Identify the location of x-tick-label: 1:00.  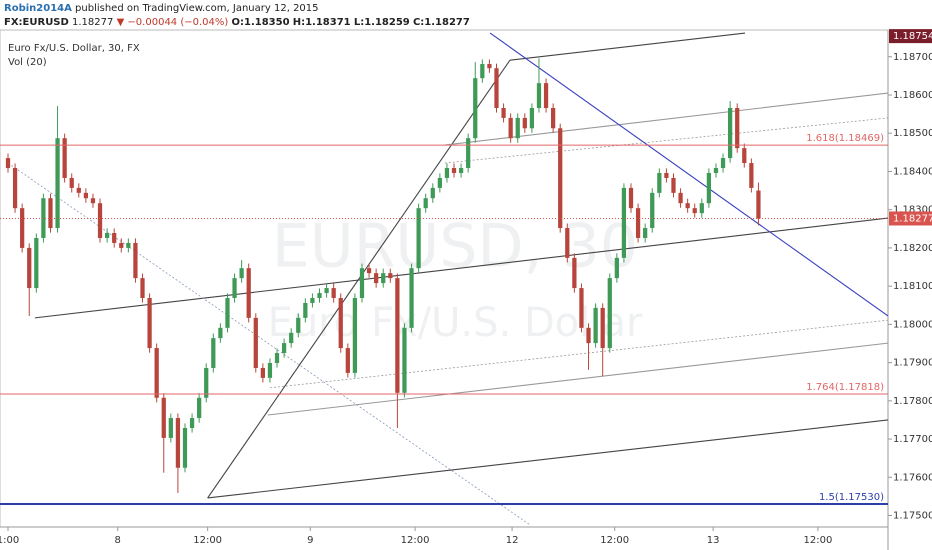
(9, 540).